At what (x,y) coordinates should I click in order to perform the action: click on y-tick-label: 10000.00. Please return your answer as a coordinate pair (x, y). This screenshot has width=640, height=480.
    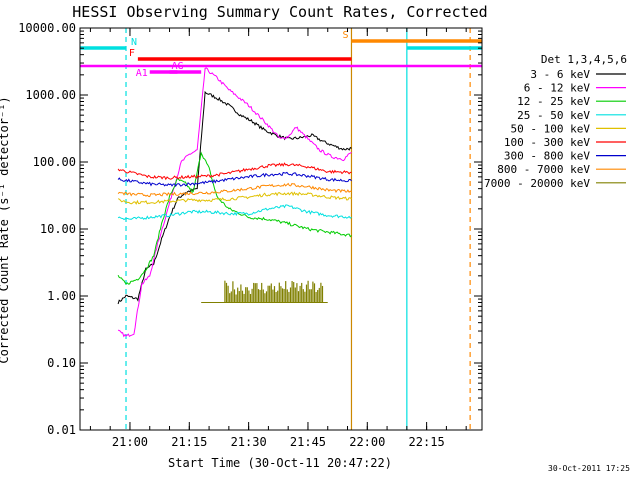
    Looking at the image, I should click on (47, 28).